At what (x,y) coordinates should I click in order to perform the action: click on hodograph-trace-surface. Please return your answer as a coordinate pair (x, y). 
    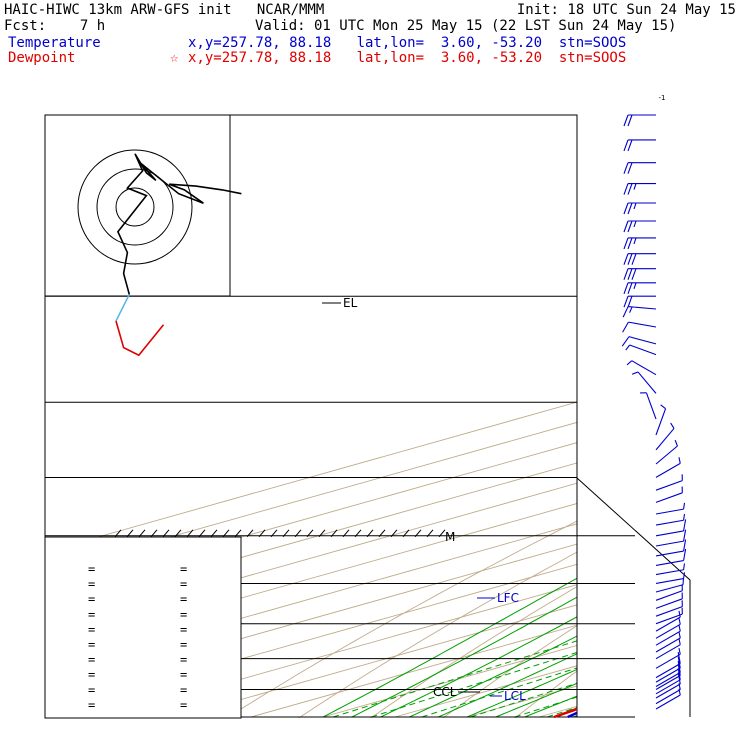
    Looking at the image, I should click on (140, 338).